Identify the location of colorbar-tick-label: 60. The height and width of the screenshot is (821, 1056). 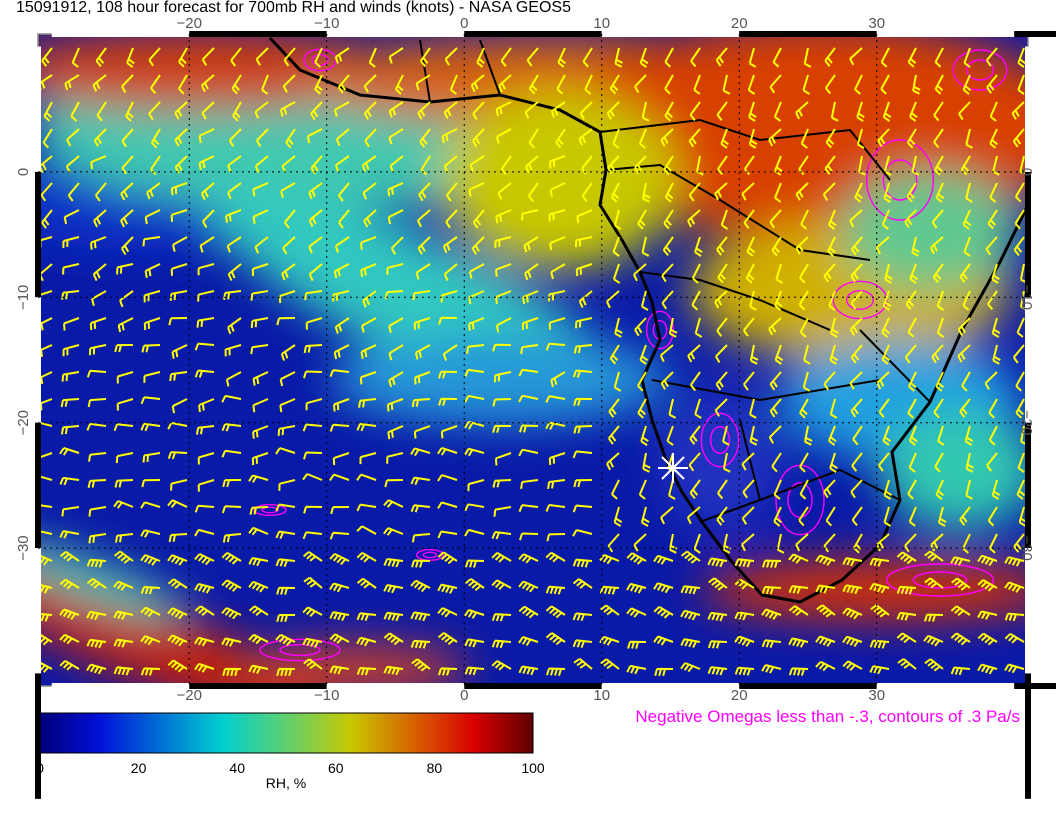
(336, 768).